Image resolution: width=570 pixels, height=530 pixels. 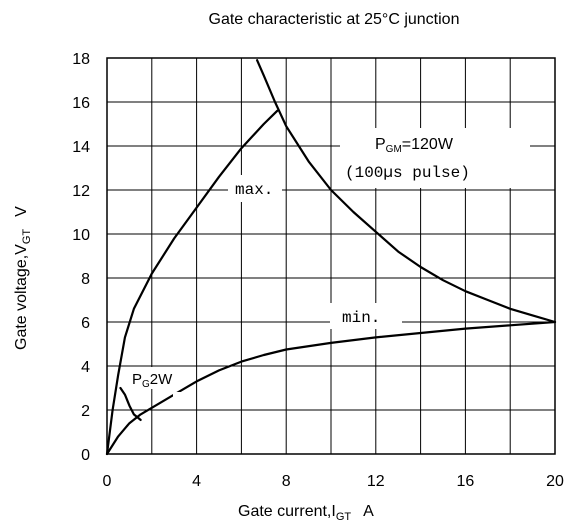 I want to click on x-tick-label: 4, so click(x=196, y=481).